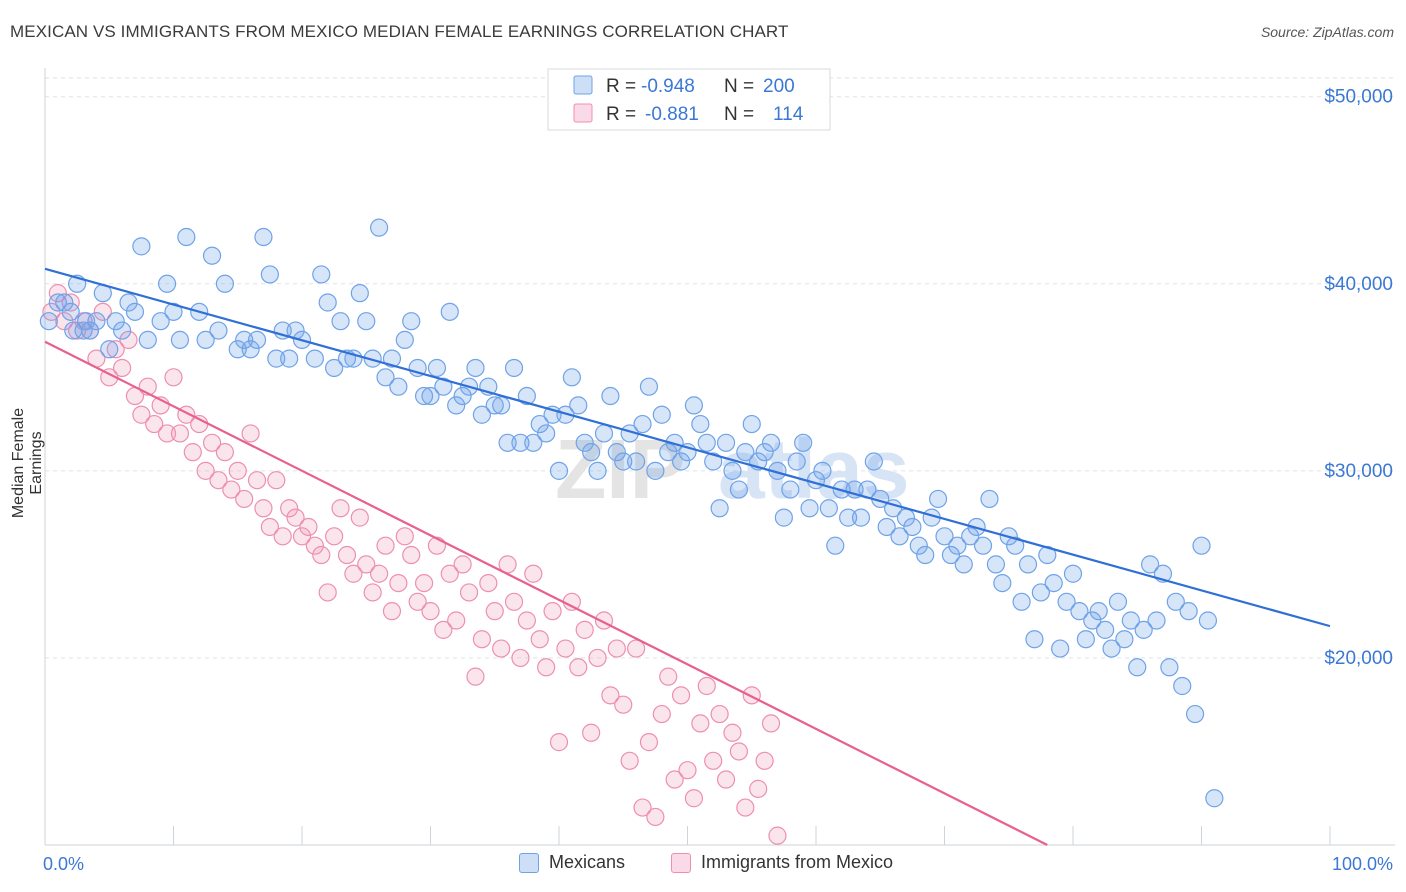 The image size is (1406, 892). Describe the element at coordinates (621, 114) in the screenshot. I see `legend-r-label-2: R =` at that location.